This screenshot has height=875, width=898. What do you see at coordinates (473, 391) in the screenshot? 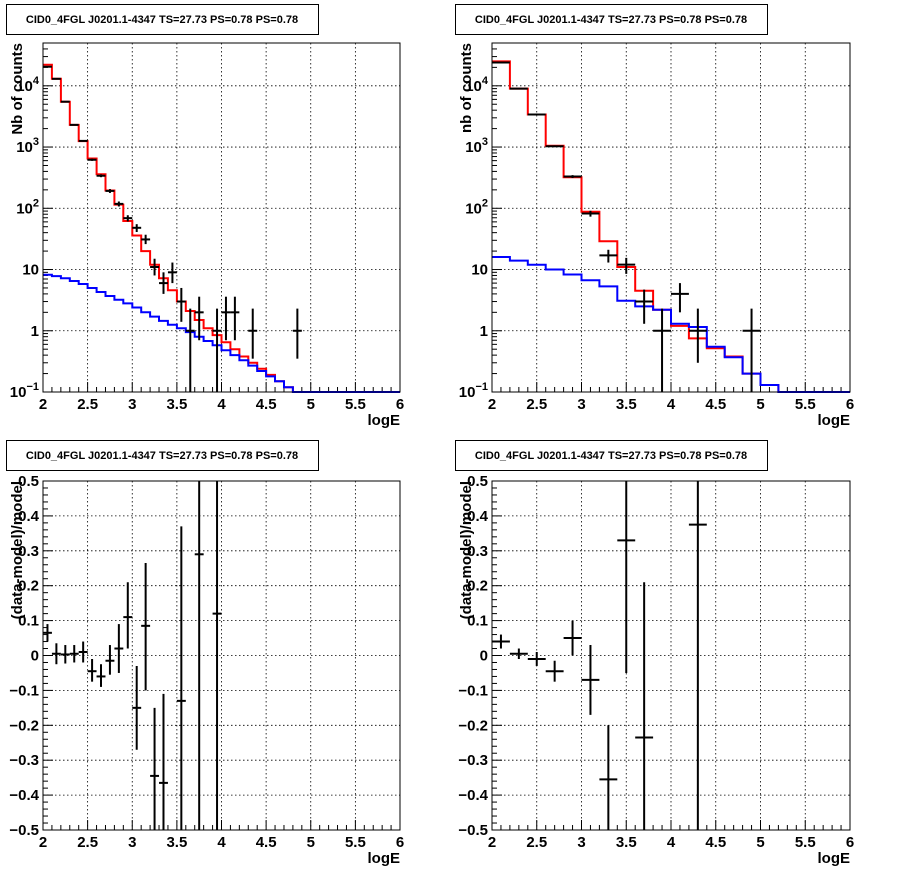
I see `y-tick-label: 10⁻¹` at bounding box center [473, 391].